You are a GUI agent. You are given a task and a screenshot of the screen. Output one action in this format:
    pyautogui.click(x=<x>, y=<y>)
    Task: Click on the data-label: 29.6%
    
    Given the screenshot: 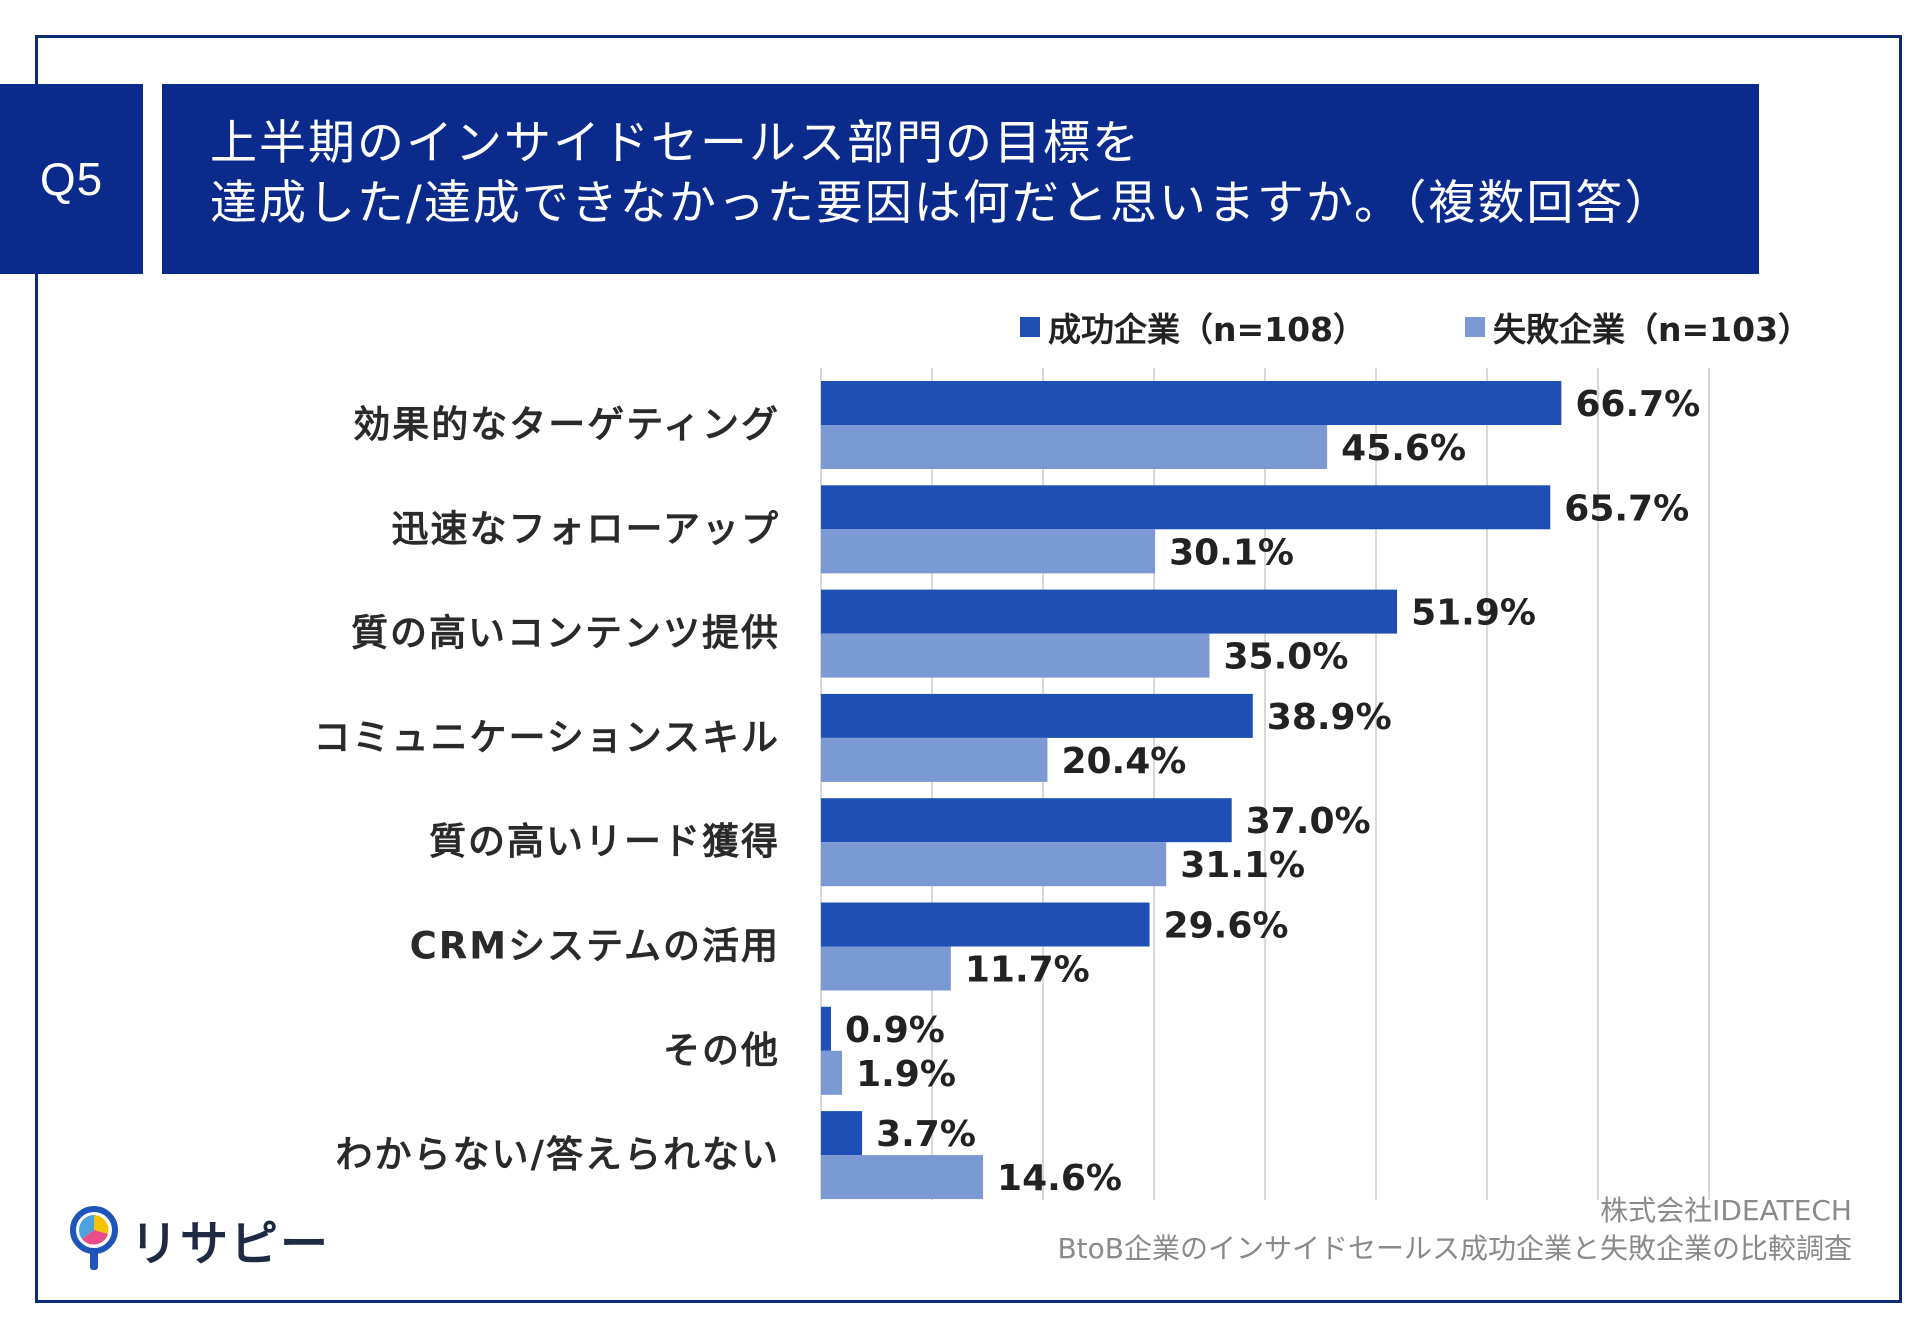 What is the action you would take?
    pyautogui.click(x=1226, y=926)
    